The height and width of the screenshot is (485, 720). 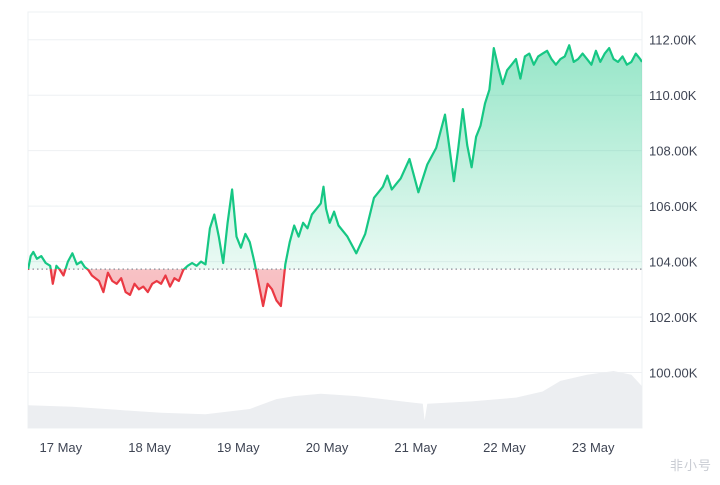 I want to click on price-line-below-baseline, so click(x=157, y=288).